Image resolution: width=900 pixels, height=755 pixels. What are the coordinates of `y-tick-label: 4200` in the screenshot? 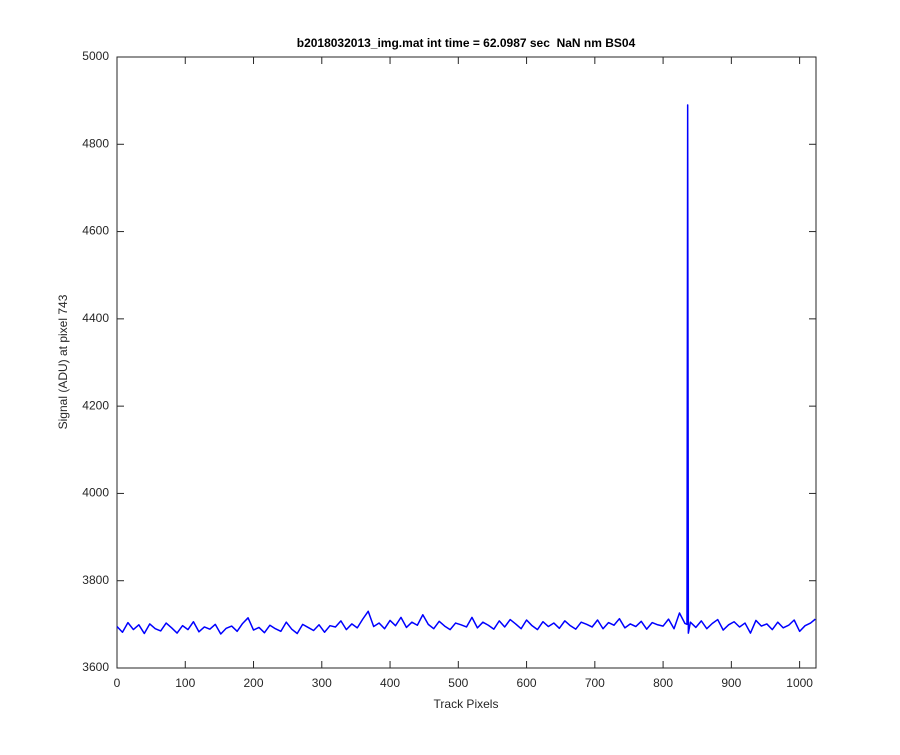 It's located at (95, 405).